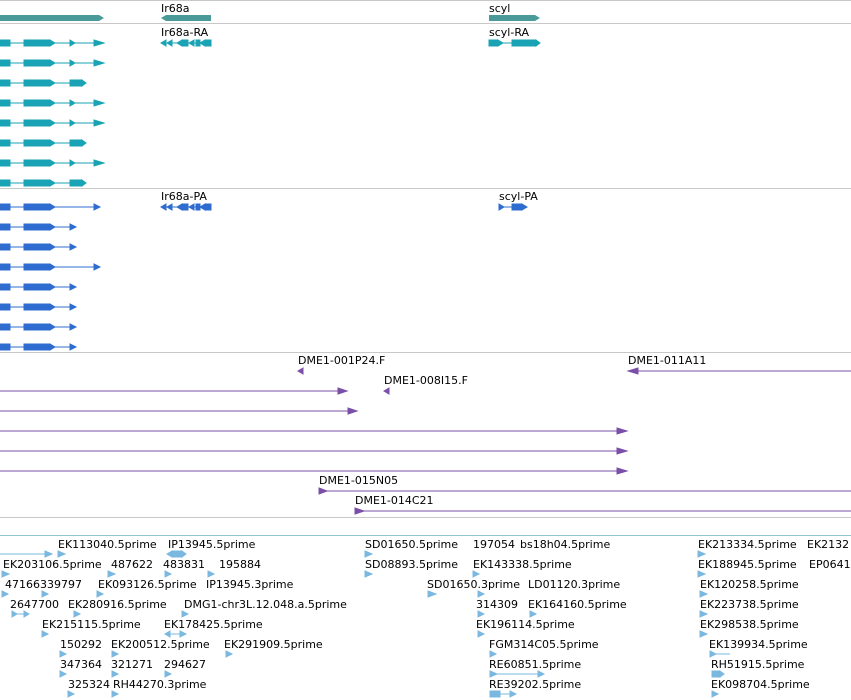 This screenshot has width=851, height=700. Describe the element at coordinates (760, 684) in the screenshot. I see `est-label: EK098704.5prime` at that location.